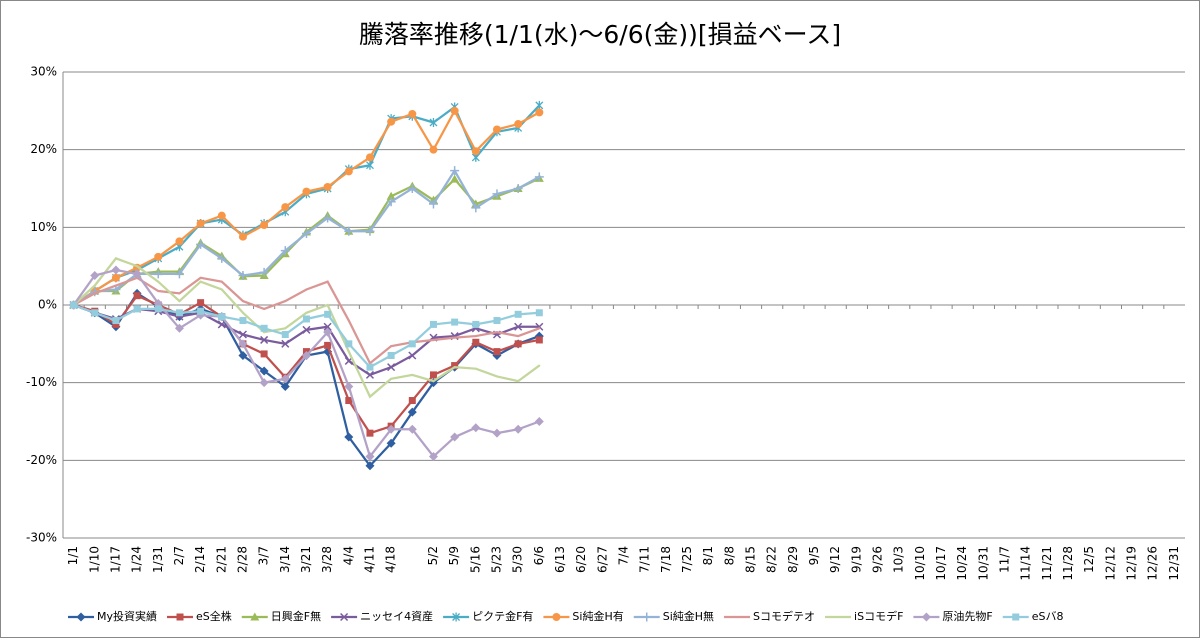 This screenshot has height=638, width=1200. Describe the element at coordinates (793, 559) in the screenshot. I see `x-tick-label: 8/29` at that location.